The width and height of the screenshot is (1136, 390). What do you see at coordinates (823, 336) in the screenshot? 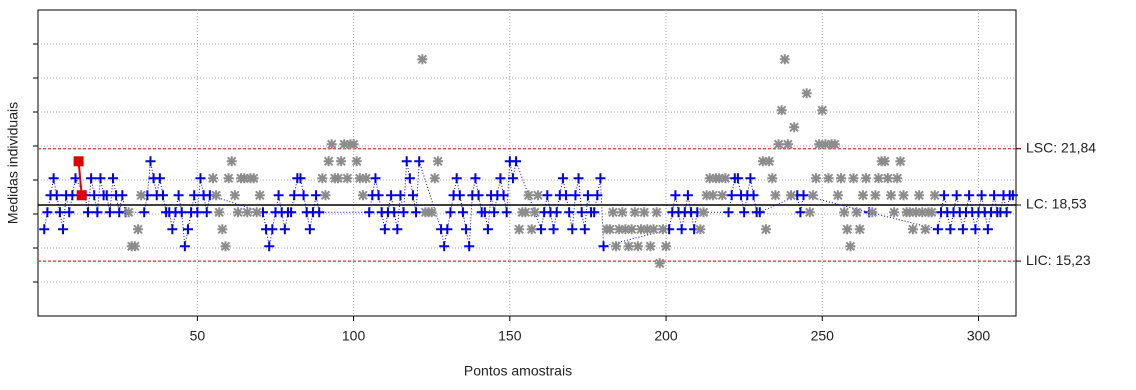
I see `x-tick-label: 250` at bounding box center [823, 336].